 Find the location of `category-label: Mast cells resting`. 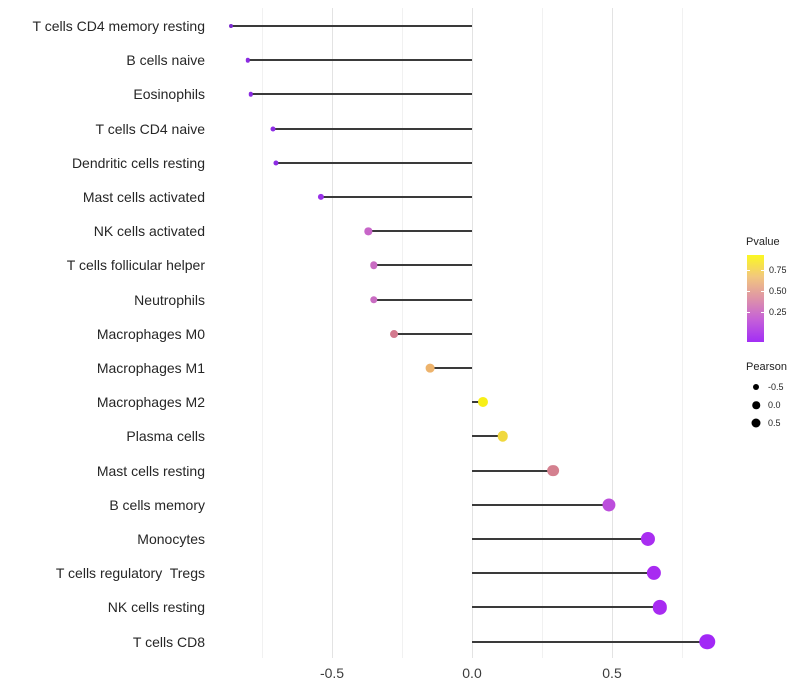

category-label: Mast cells resting is located at coordinates (150, 470).